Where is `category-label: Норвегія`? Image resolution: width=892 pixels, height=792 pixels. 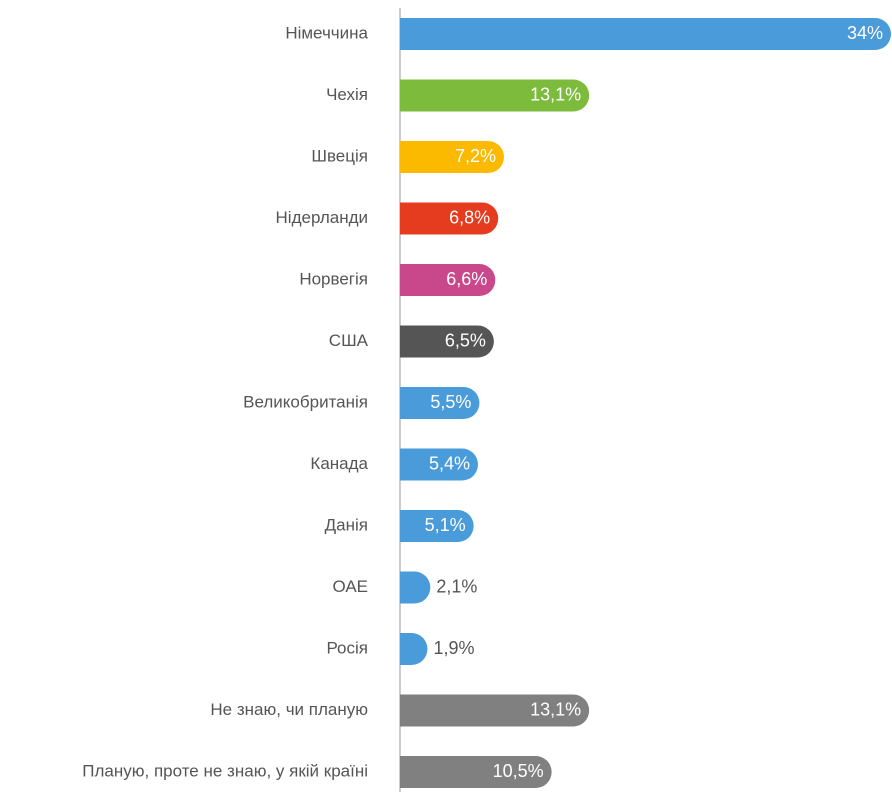
category-label: Норвегія is located at coordinates (333, 278).